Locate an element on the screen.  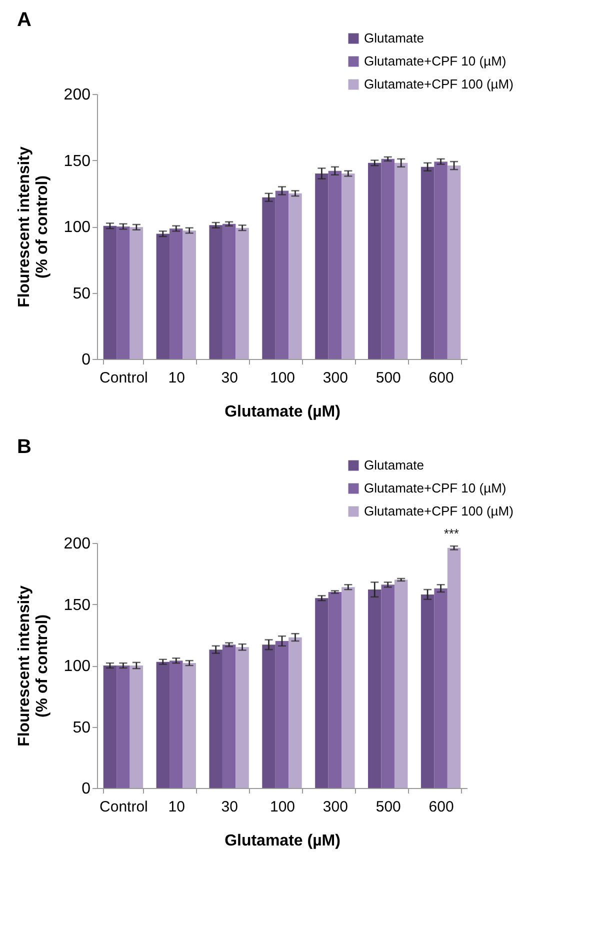
chart-title: A is located at coordinates (24, 20).